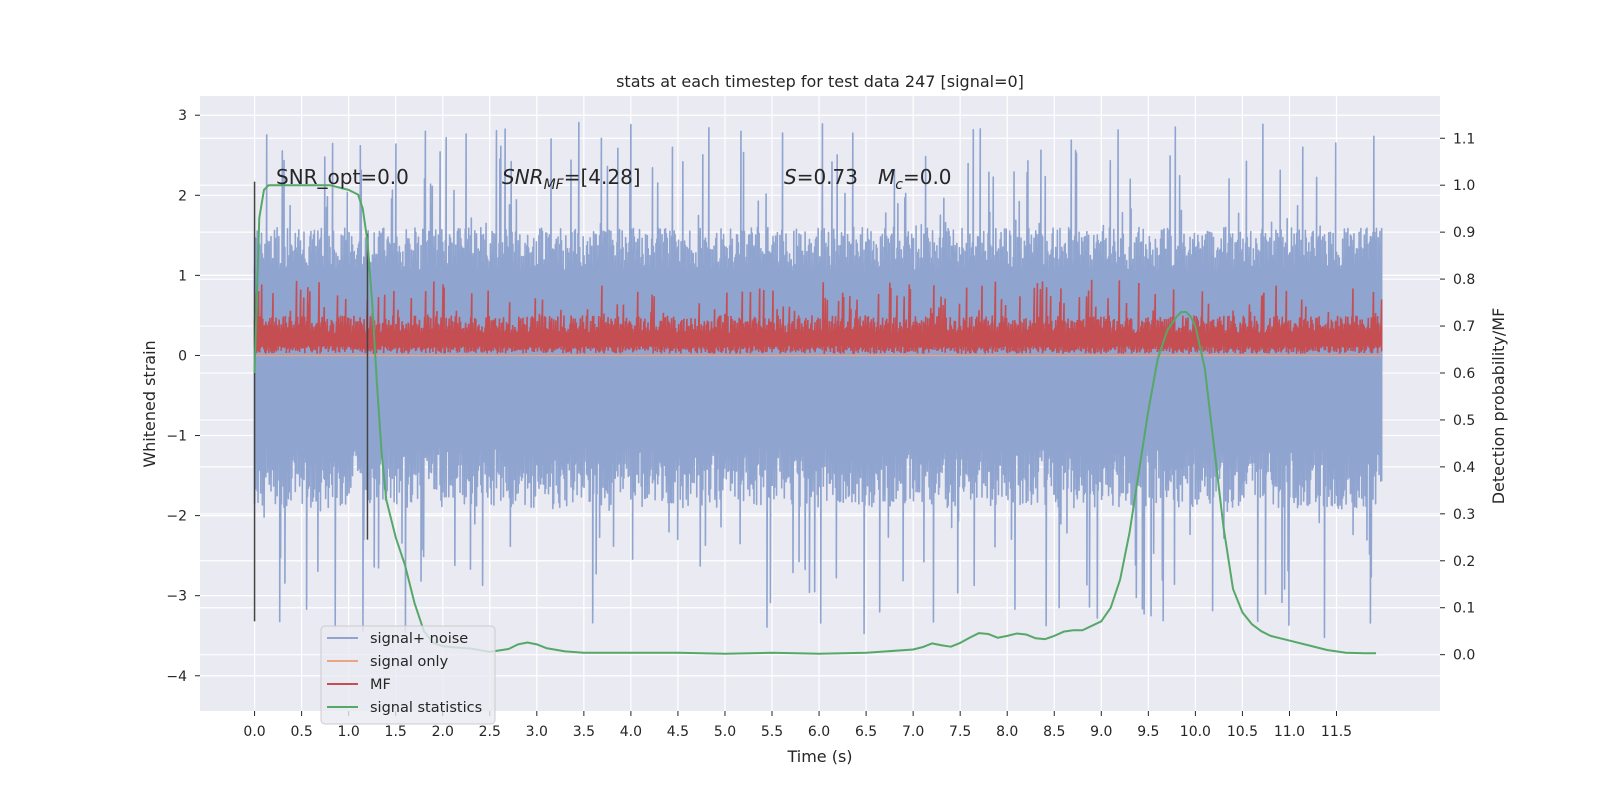  I want to click on legend-box, so click(408, 675).